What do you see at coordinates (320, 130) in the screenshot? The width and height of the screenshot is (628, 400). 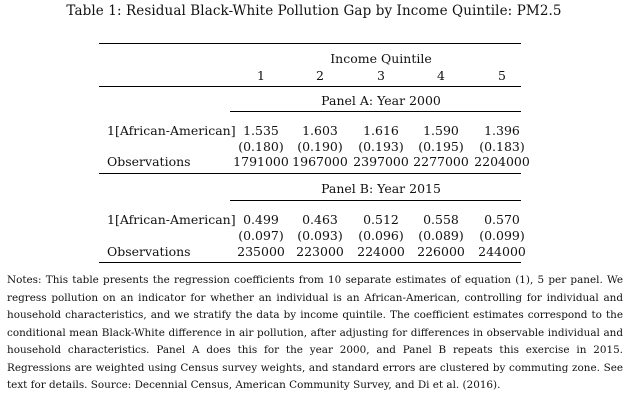 I see `panel-a-coef-2: 1.603` at bounding box center [320, 130].